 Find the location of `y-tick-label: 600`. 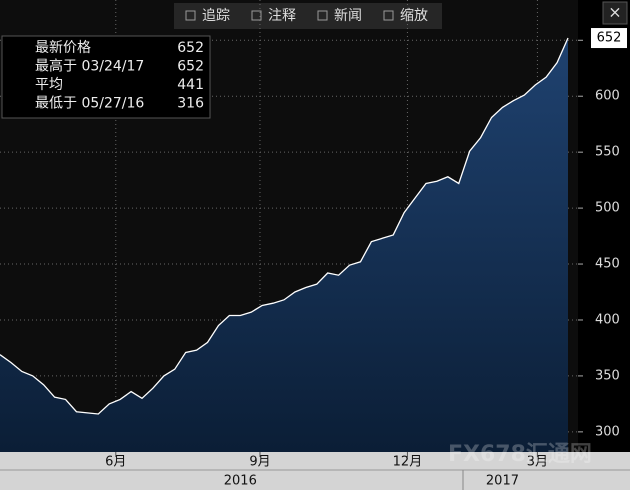

y-tick-label: 600 is located at coordinates (607, 96).